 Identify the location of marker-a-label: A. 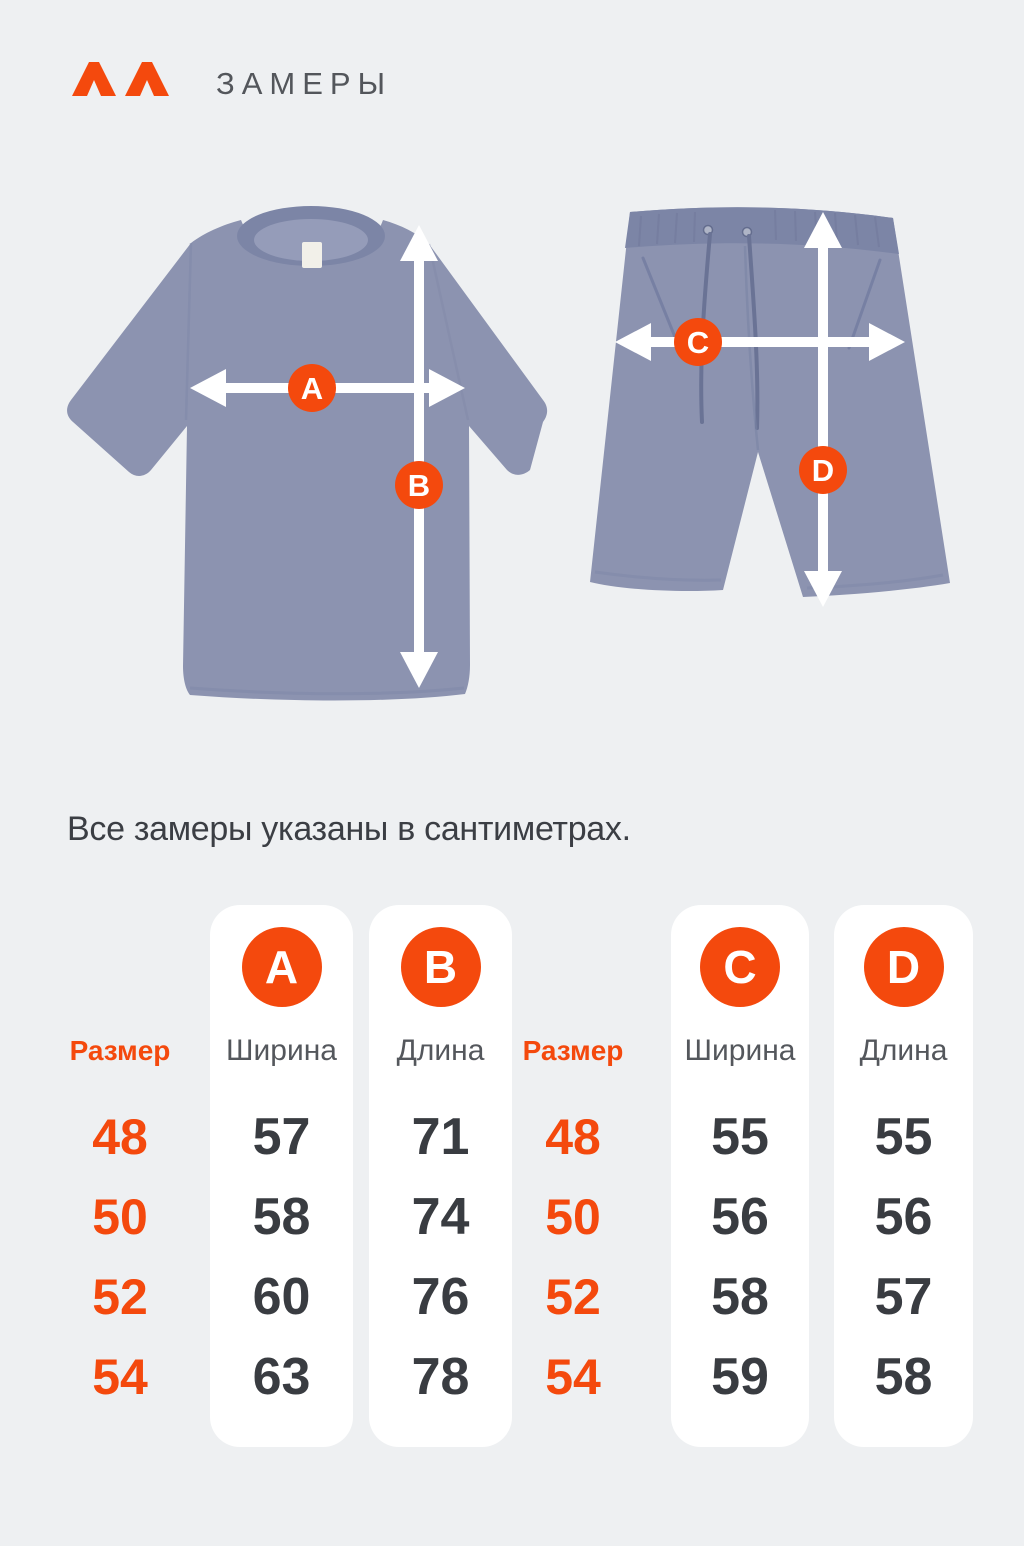
(312, 388).